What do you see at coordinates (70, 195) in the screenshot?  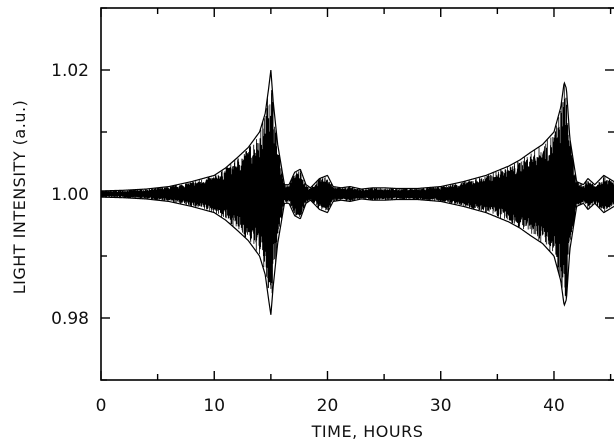 I see `y-tick-label: 1.00` at bounding box center [70, 195].